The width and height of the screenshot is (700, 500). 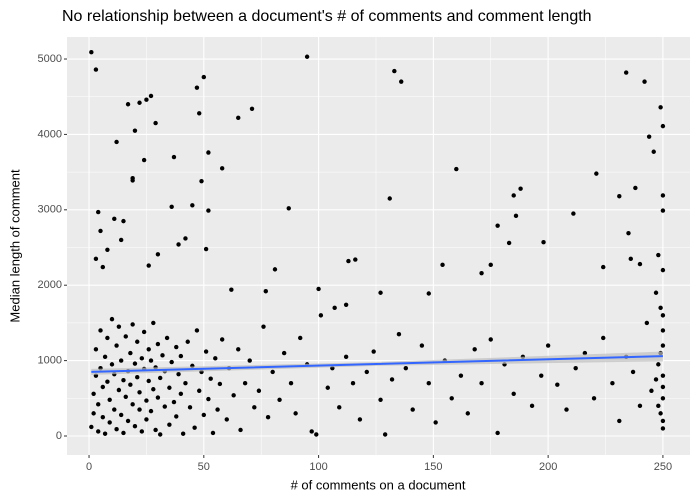 What do you see at coordinates (378, 484) in the screenshot?
I see `x-axis-title: # of comments on a document` at bounding box center [378, 484].